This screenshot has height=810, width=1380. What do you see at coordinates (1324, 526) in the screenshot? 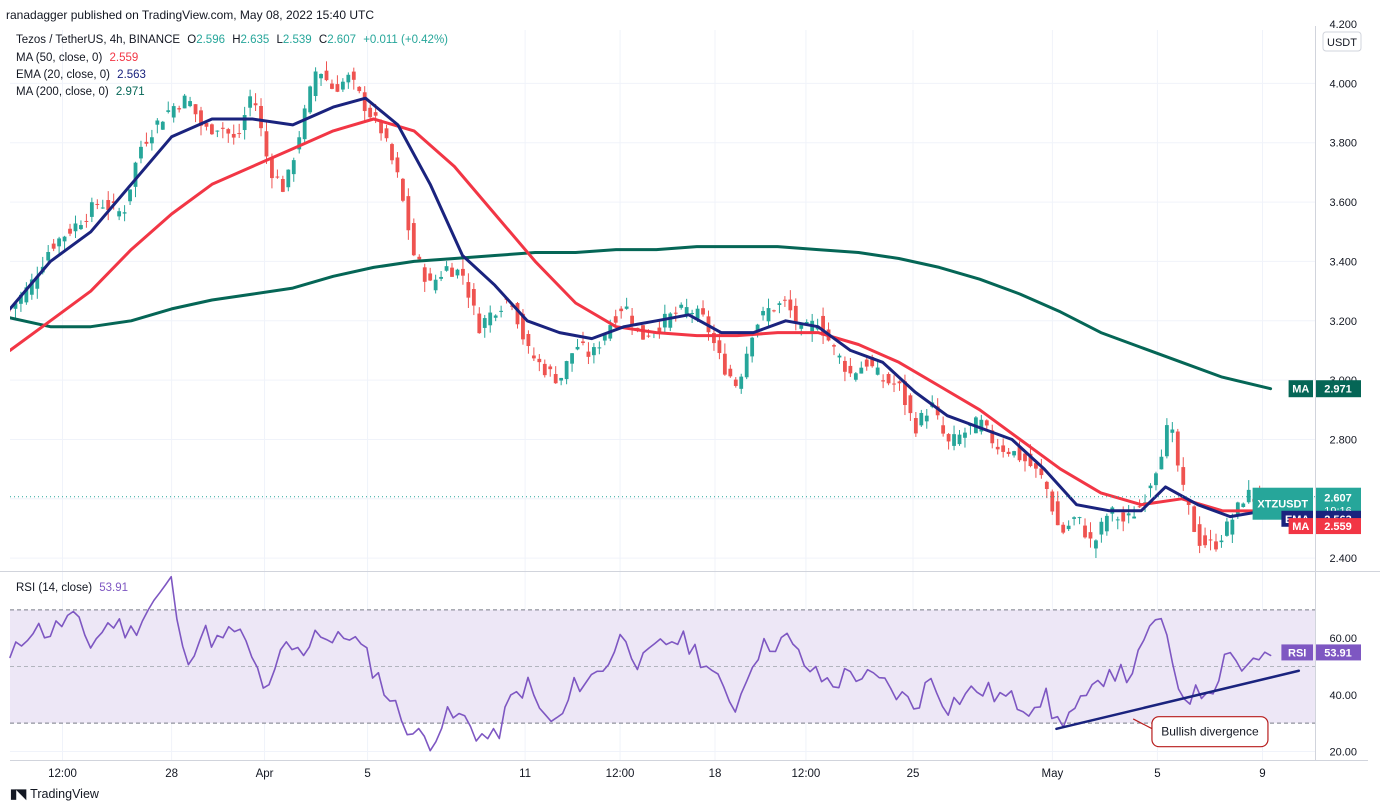
I see `ma50-price-tag: MA 2.559` at bounding box center [1324, 526].